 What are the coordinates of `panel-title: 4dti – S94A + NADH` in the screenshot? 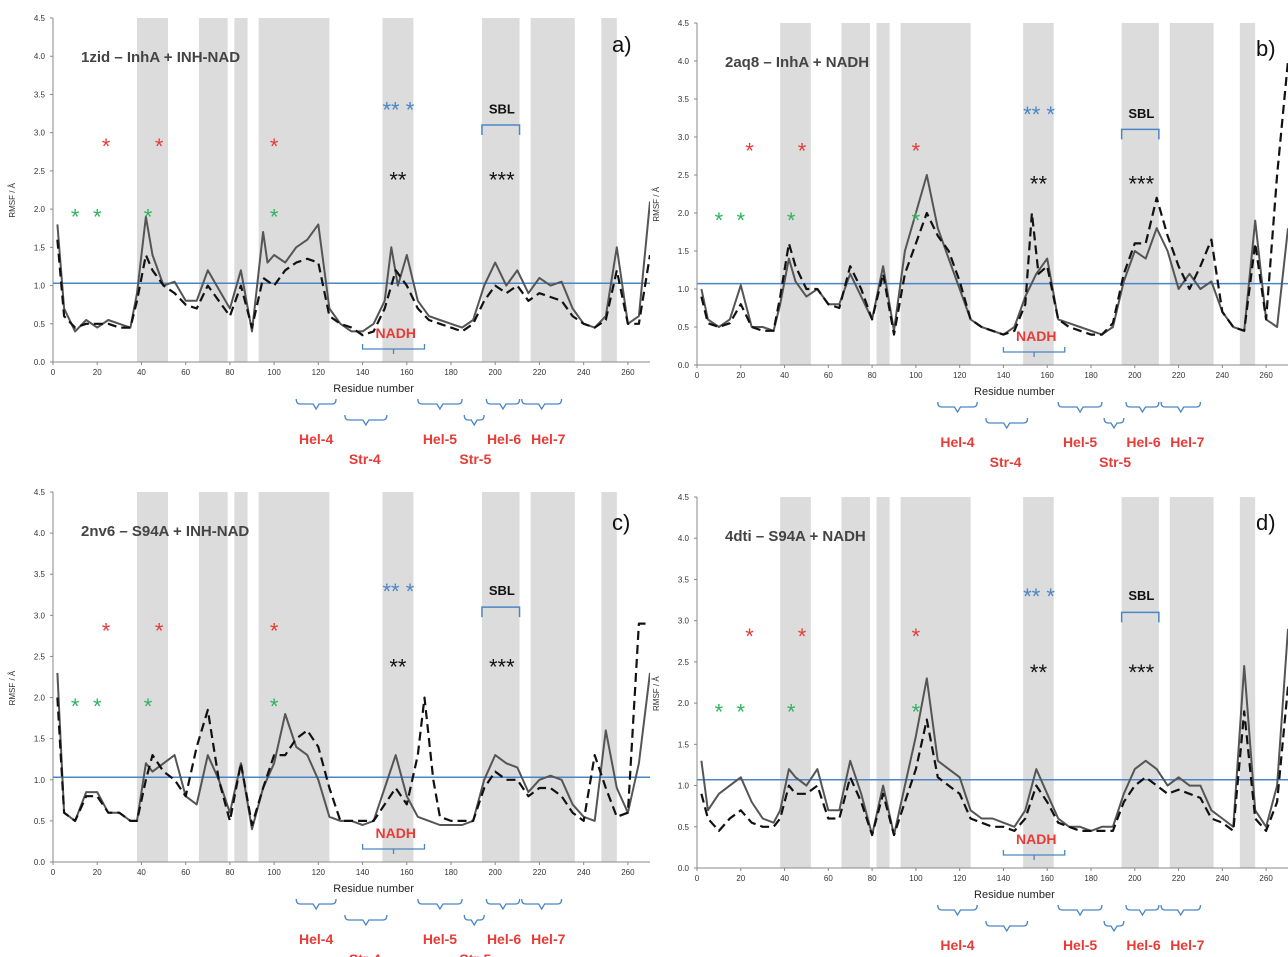 It's located at (795, 536).